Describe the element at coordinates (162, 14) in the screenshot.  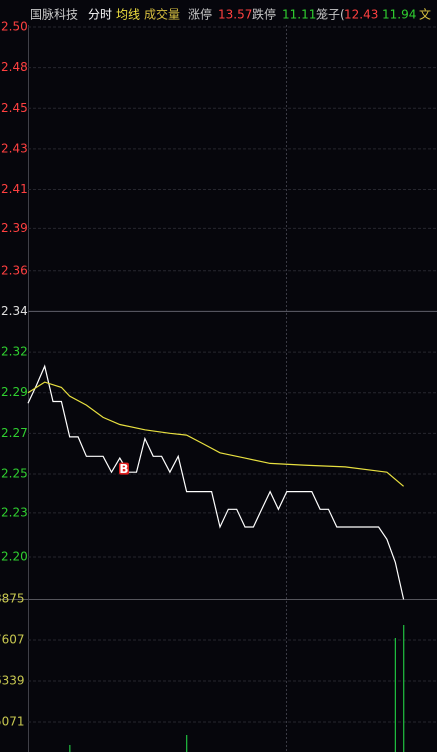
I see `header-item: 成交量` at that location.